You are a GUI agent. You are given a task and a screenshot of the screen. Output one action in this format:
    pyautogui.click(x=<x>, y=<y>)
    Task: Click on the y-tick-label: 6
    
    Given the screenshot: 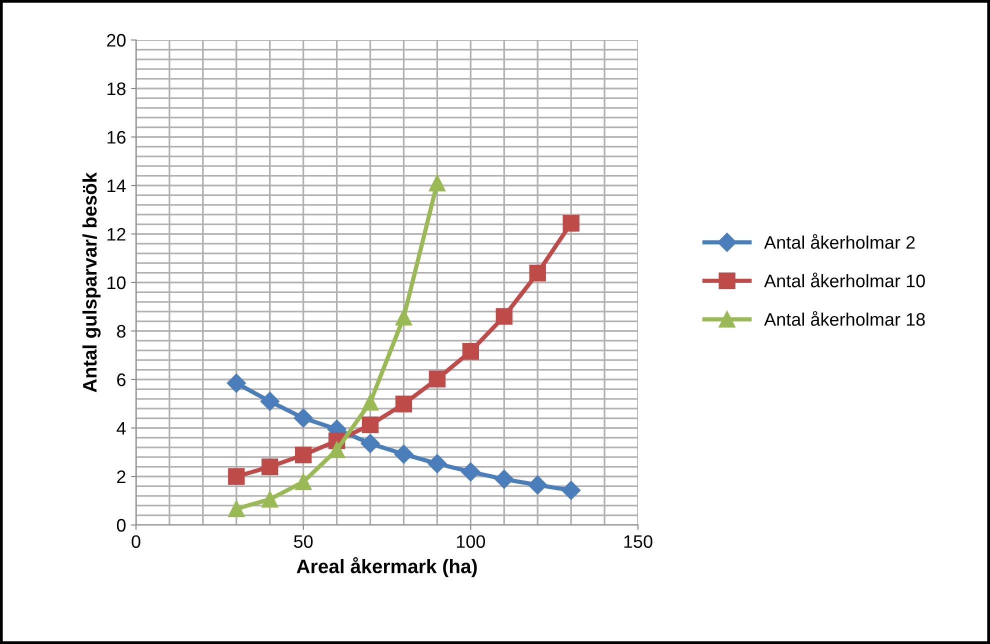 What is the action you would take?
    pyautogui.click(x=121, y=379)
    